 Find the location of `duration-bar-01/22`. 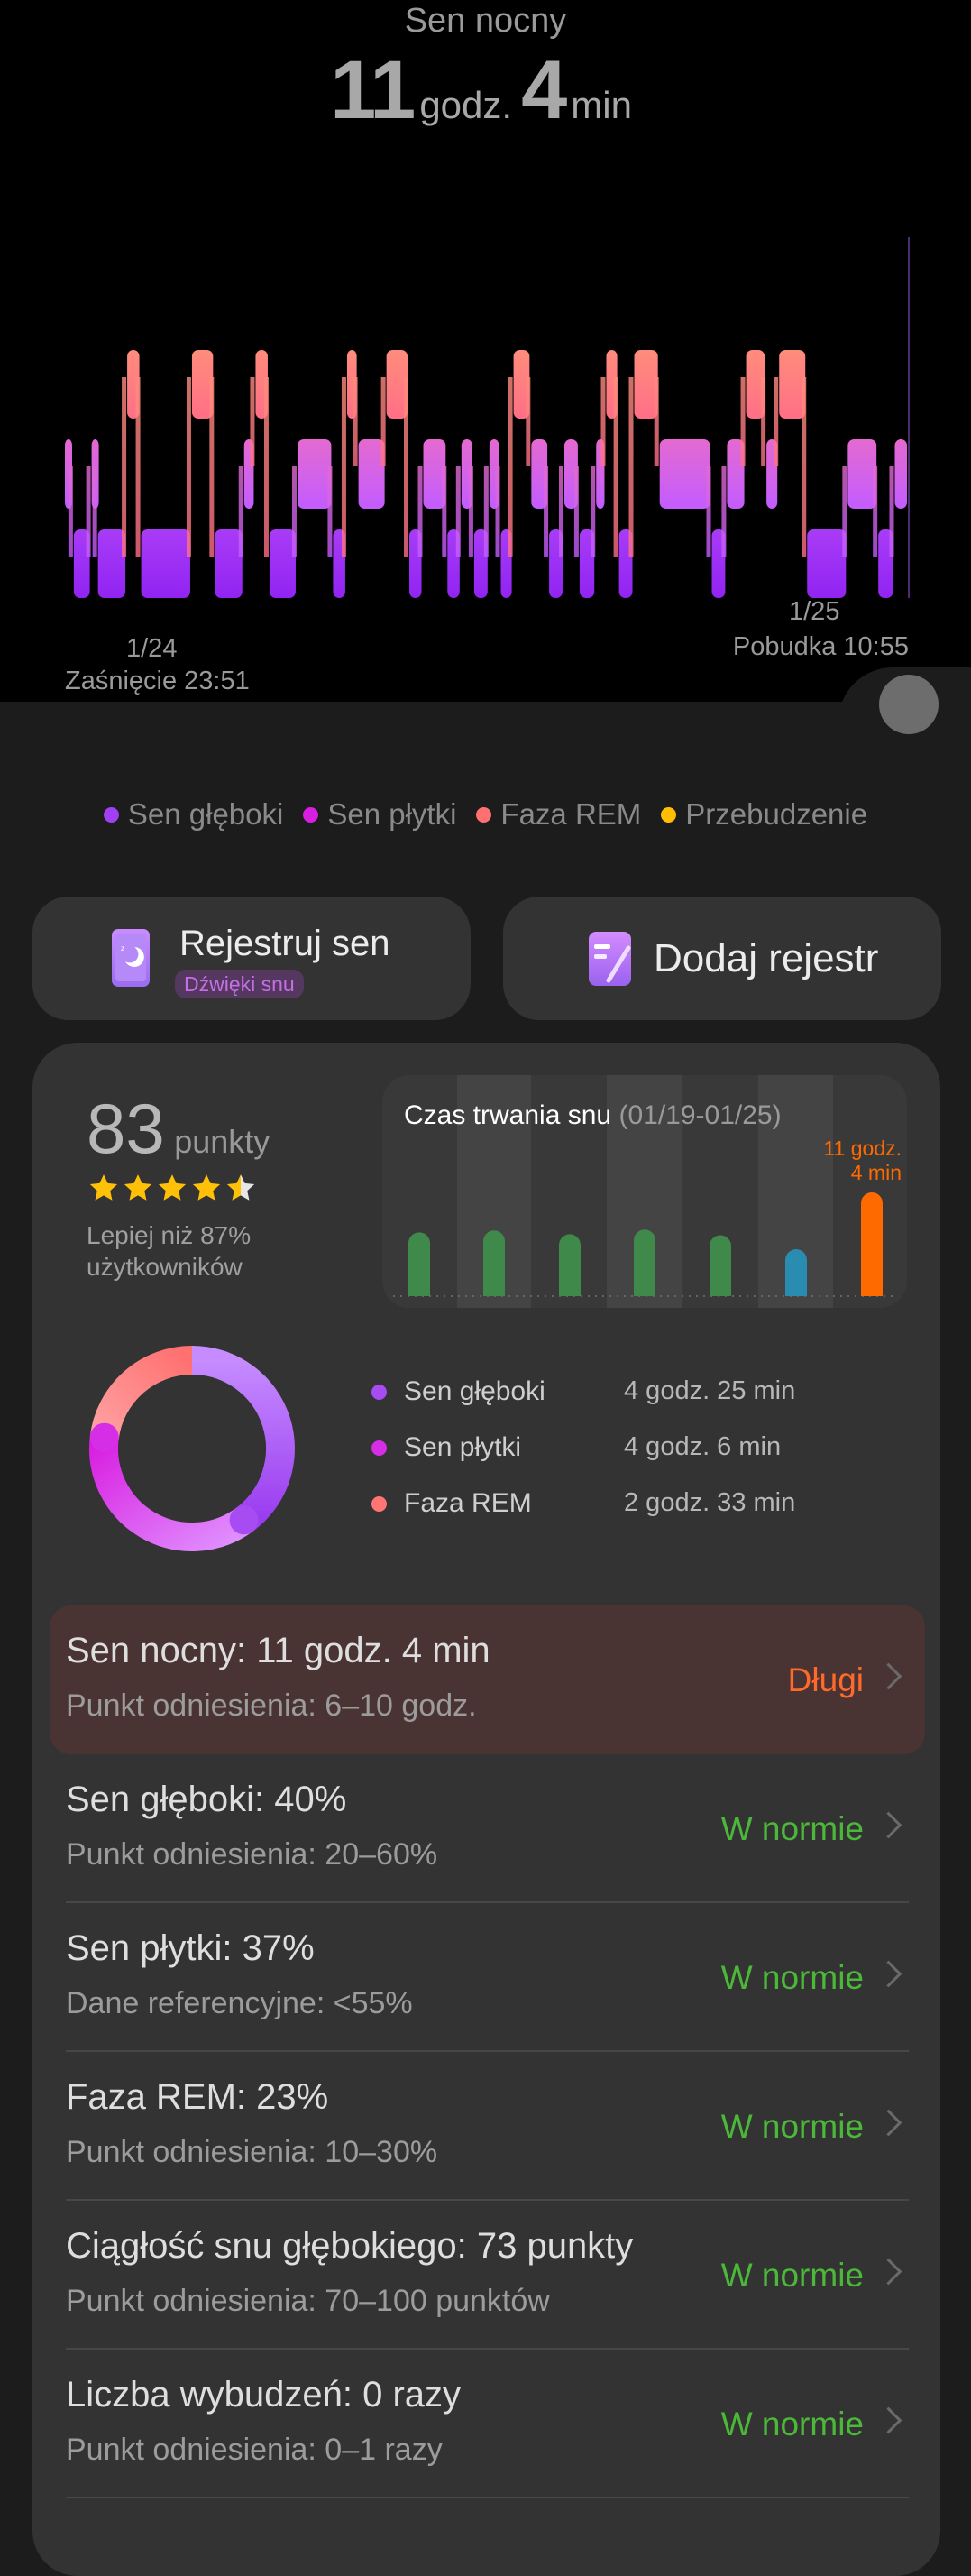

duration-bar-01/22 is located at coordinates (644, 1262).